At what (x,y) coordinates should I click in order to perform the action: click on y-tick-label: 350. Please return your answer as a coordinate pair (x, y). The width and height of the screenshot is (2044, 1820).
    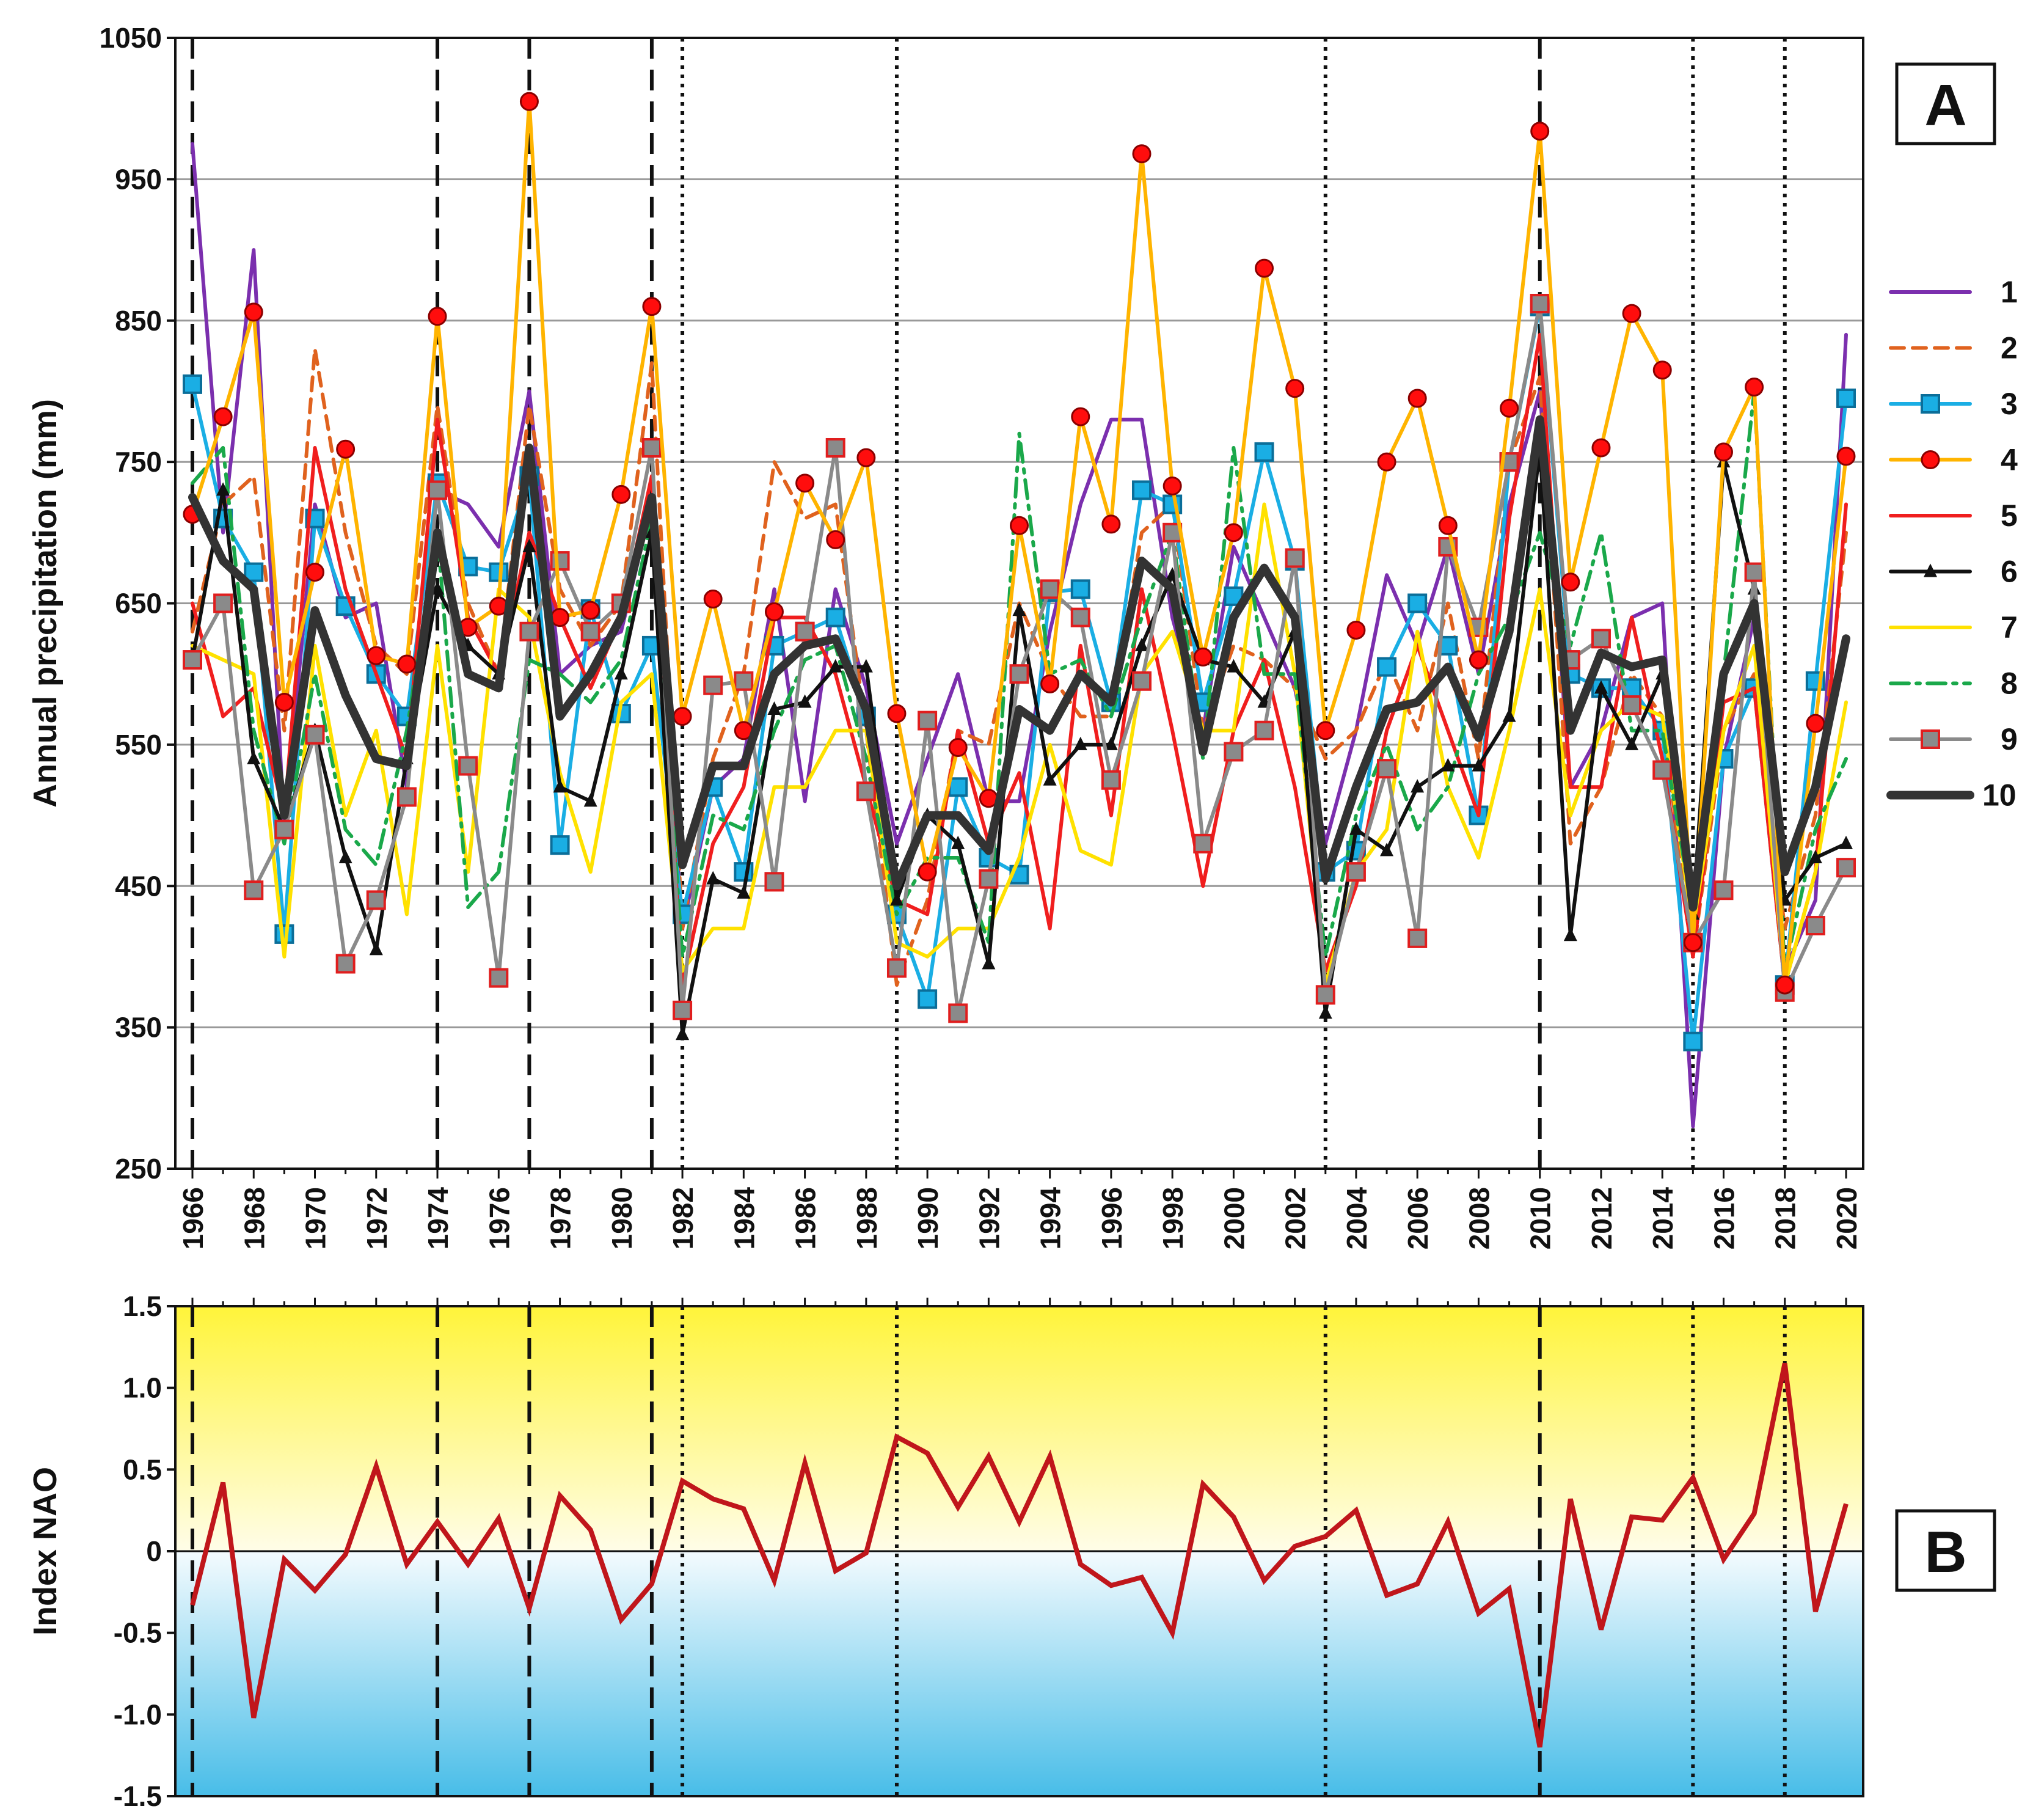
    Looking at the image, I should click on (138, 1027).